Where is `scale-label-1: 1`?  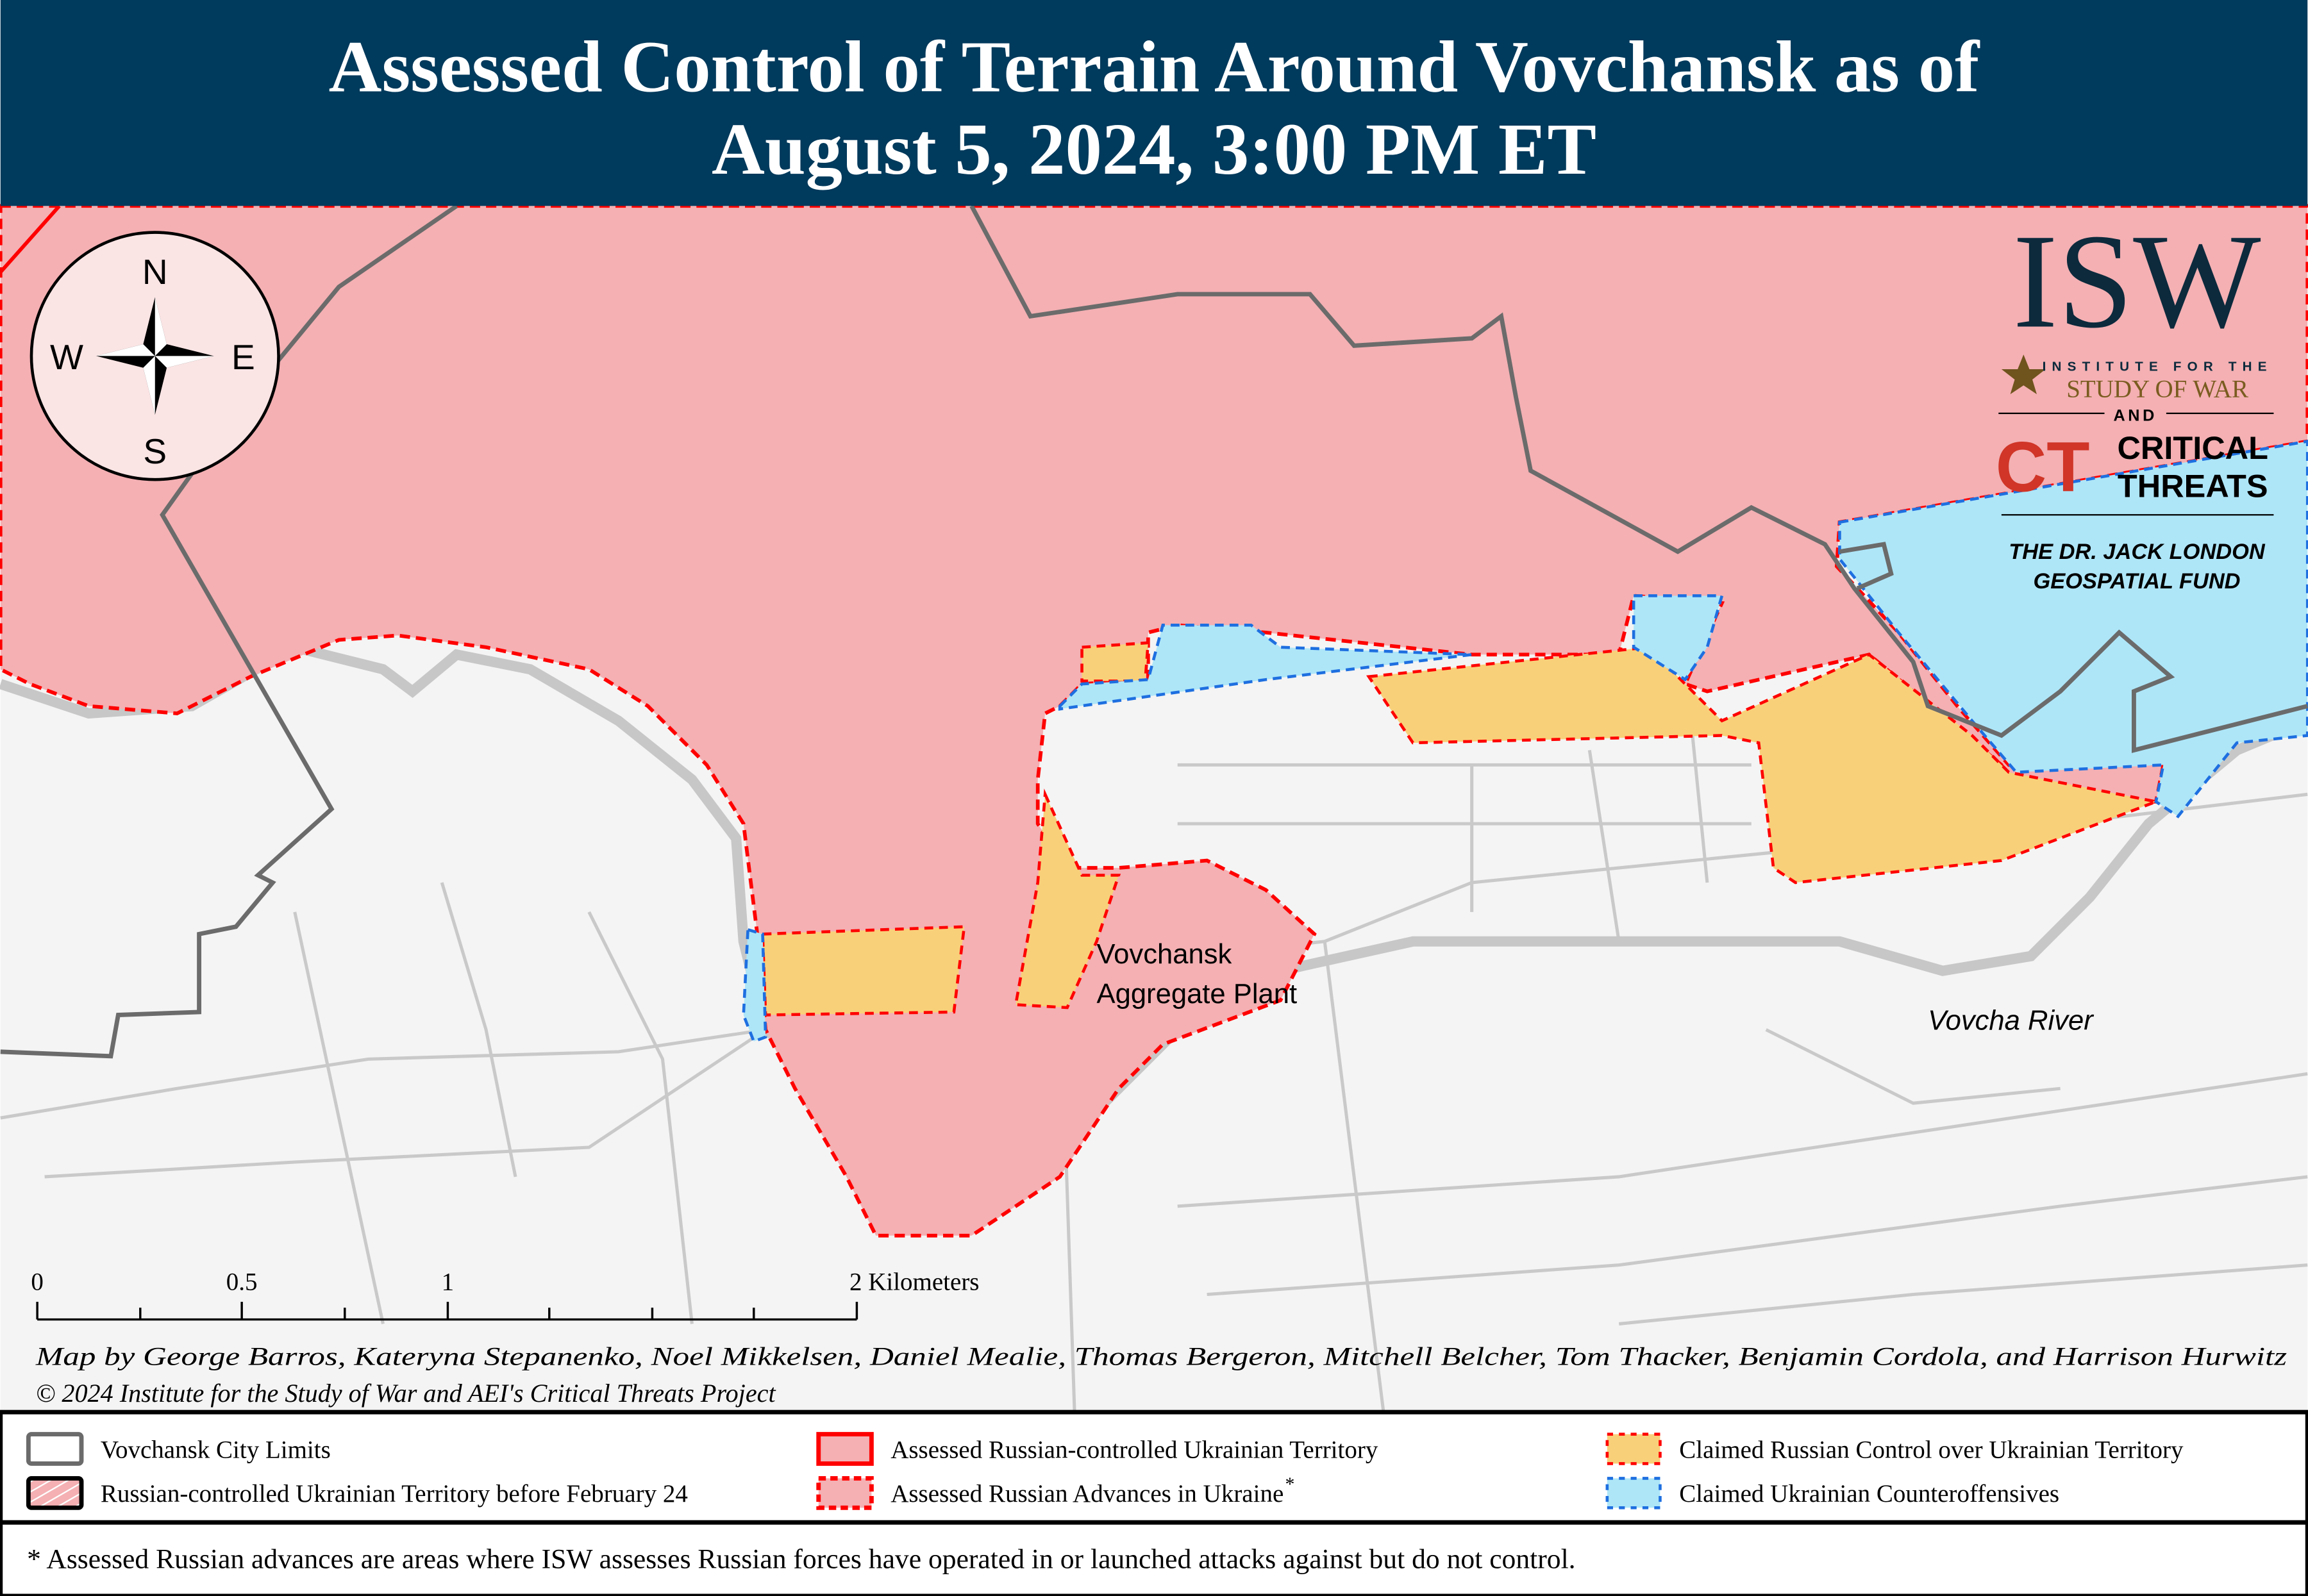 scale-label-1: 1 is located at coordinates (448, 1282).